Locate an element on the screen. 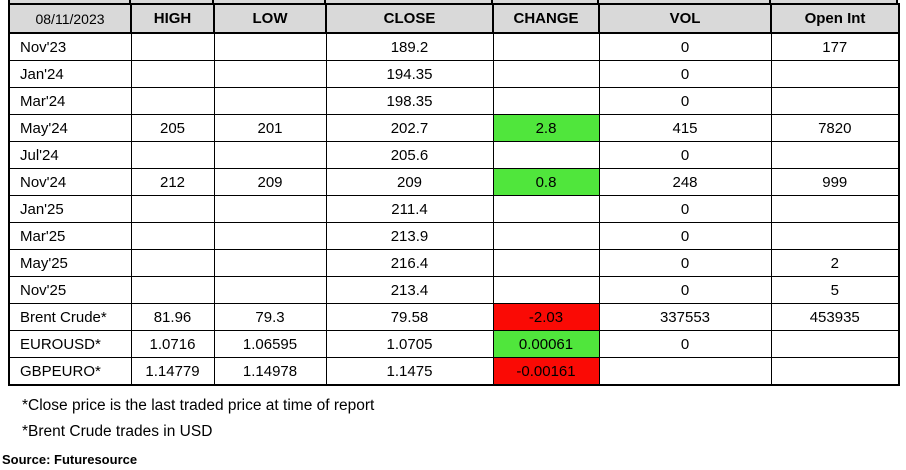 The width and height of the screenshot is (906, 470). cell-close: 1.0705 is located at coordinates (409, 344).